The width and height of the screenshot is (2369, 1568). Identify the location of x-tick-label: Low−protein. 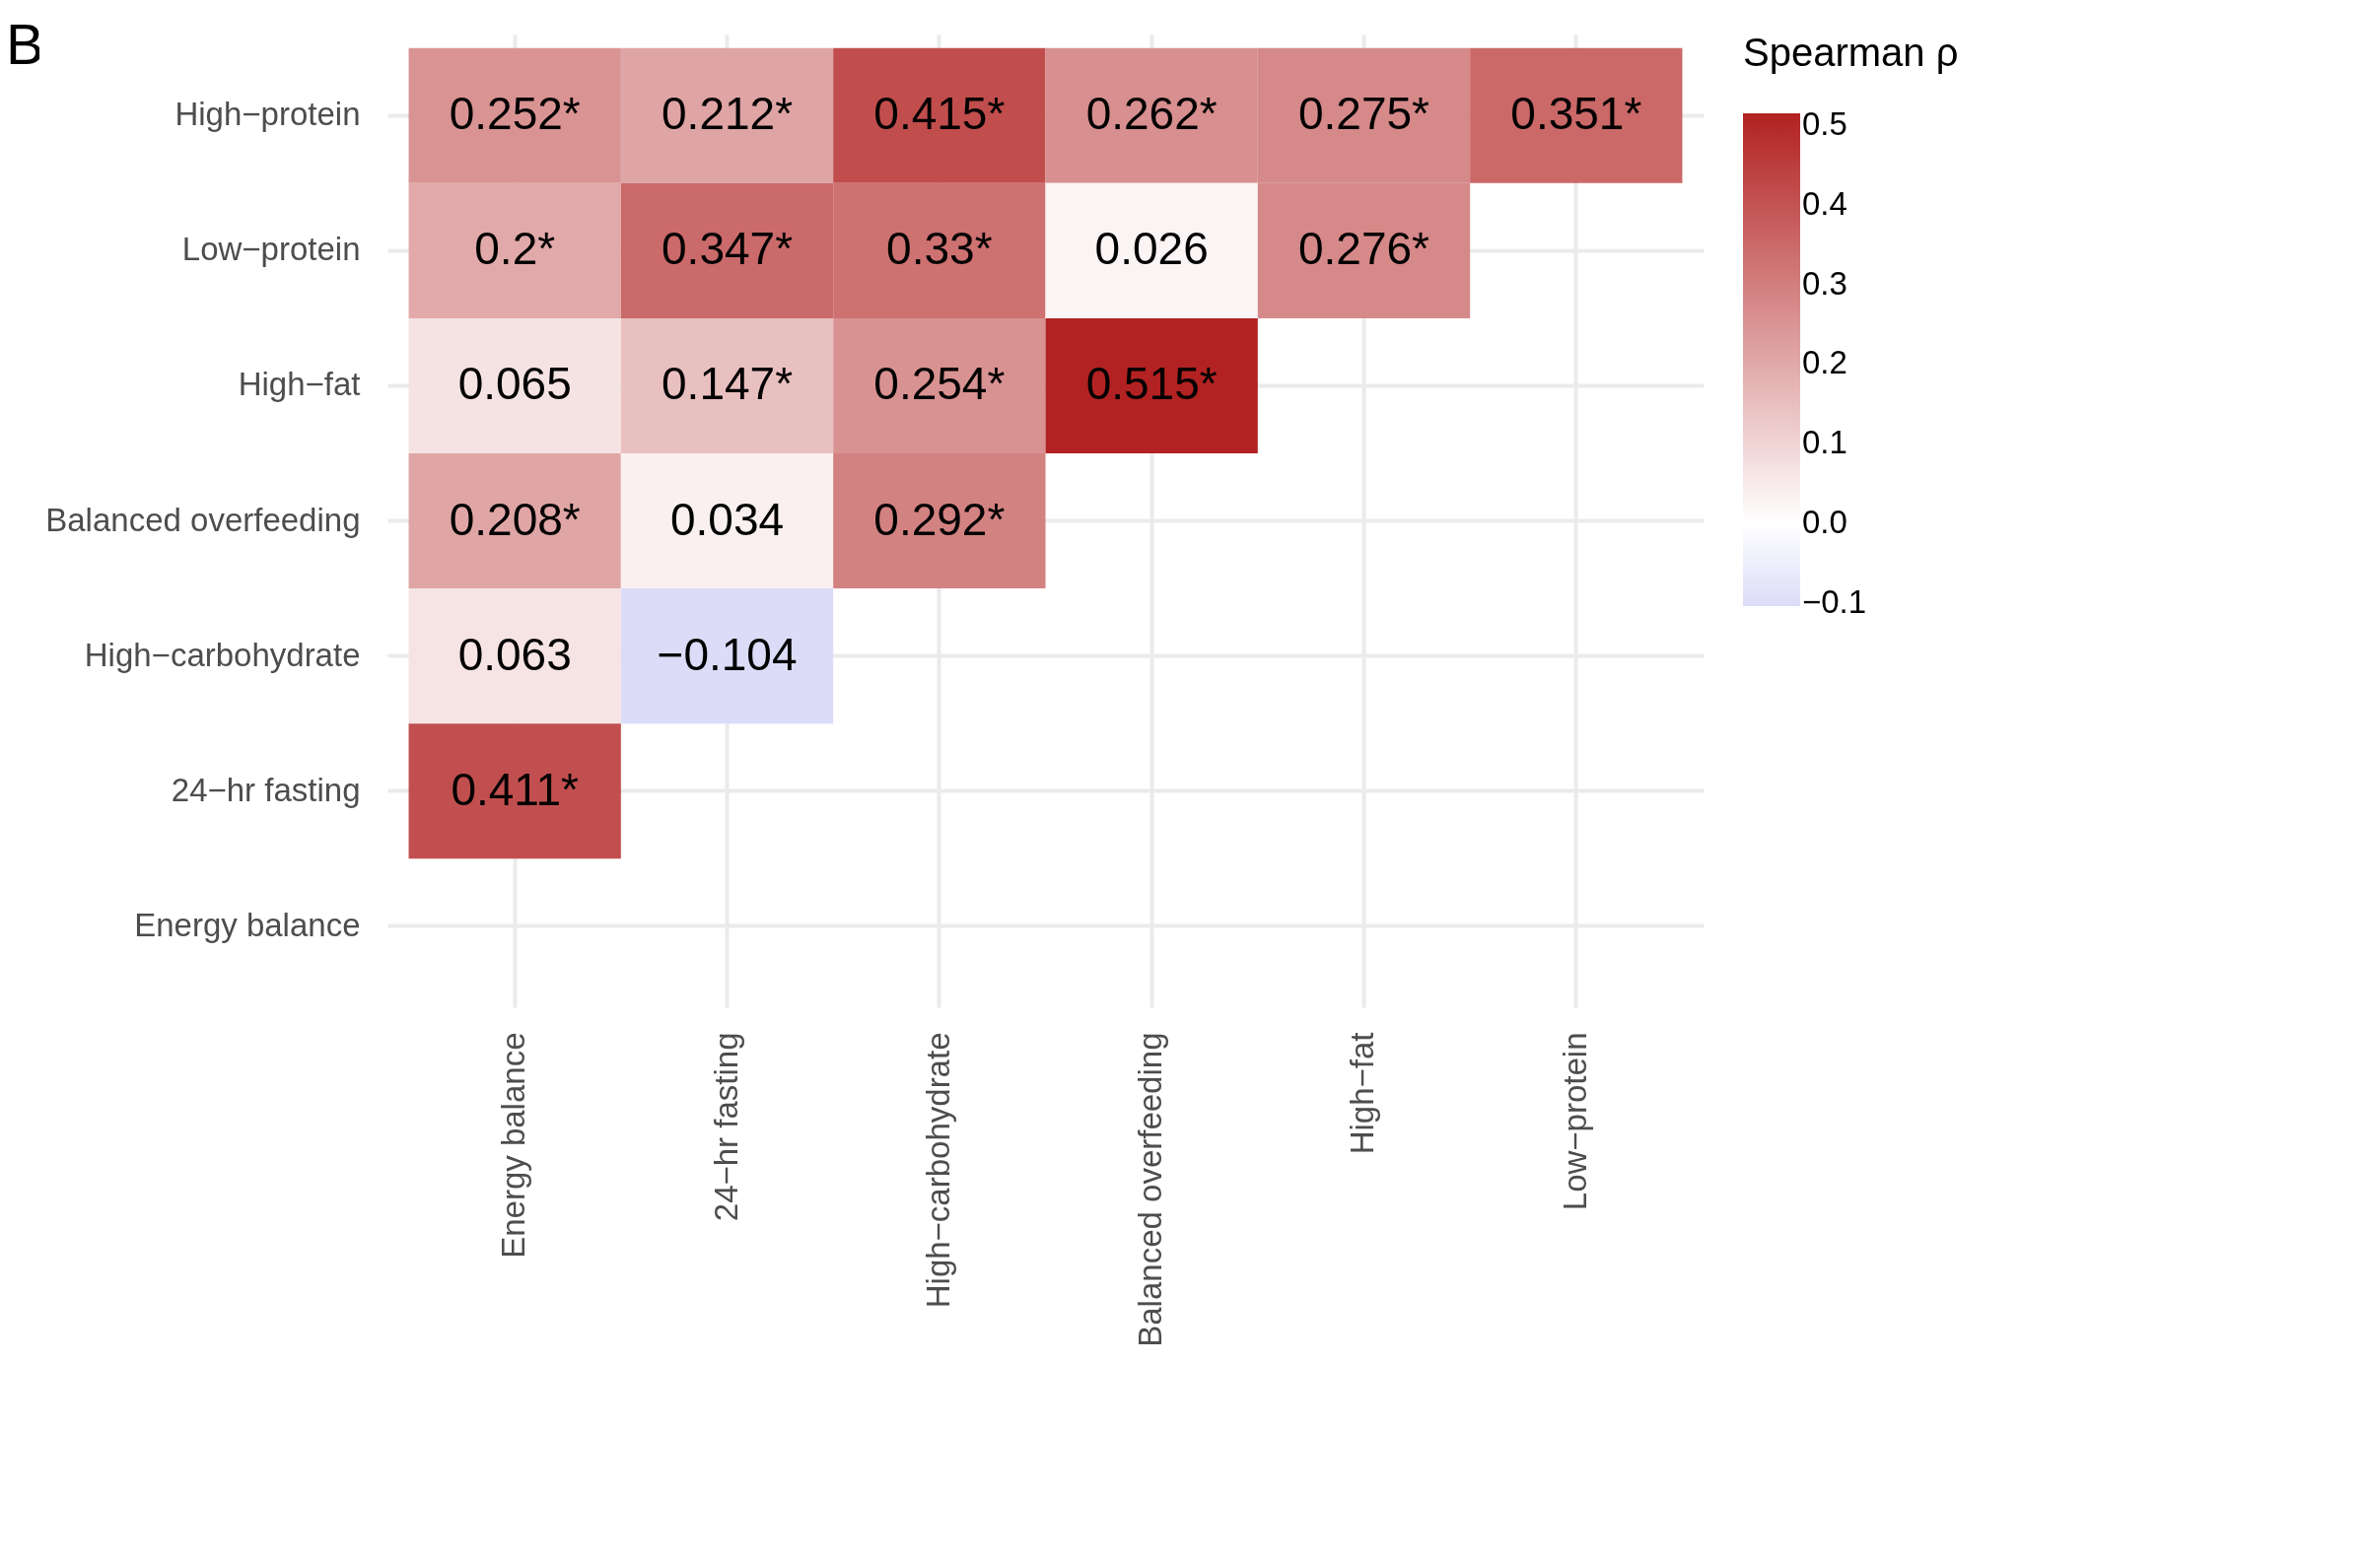
(1574, 1121).